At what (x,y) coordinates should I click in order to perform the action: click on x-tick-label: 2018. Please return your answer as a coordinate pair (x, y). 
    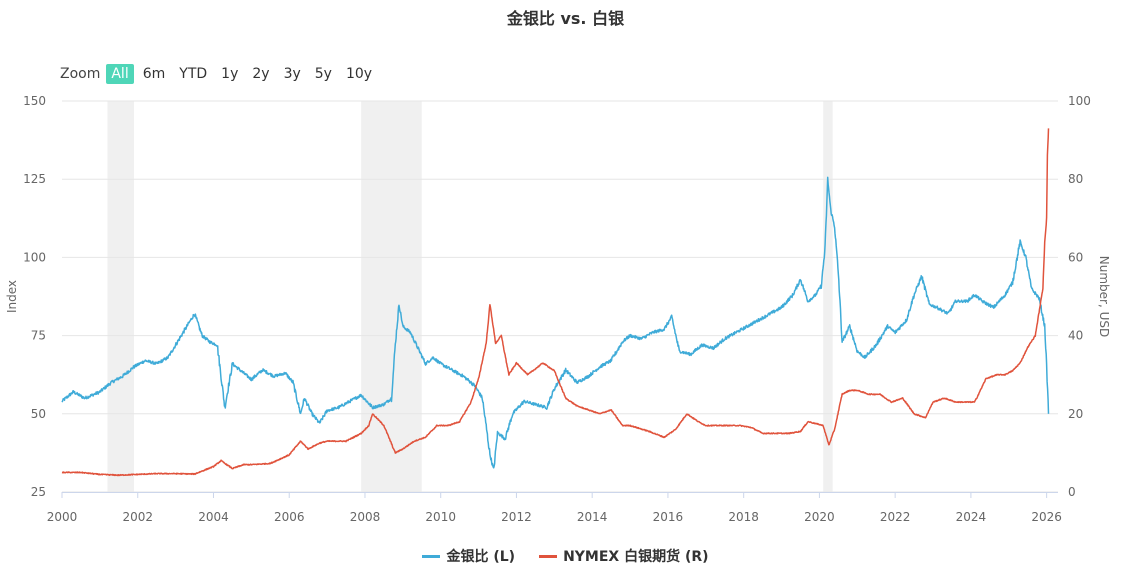
    Looking at the image, I should click on (743, 517).